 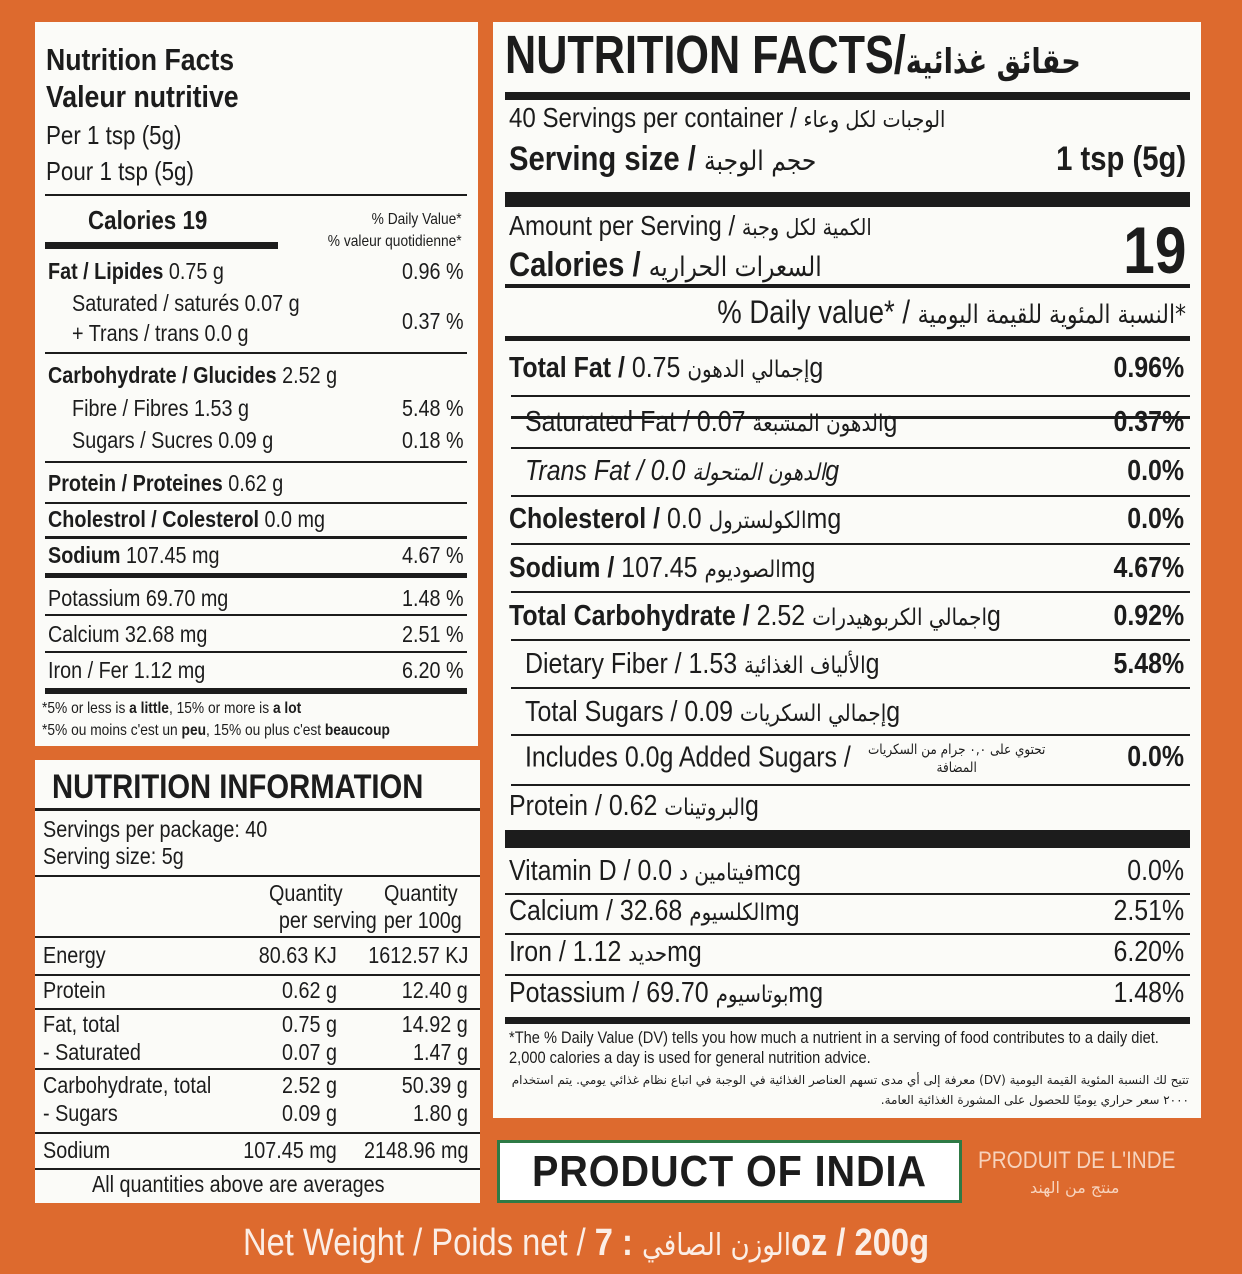 I want to click on calories-text: Calories 19, so click(x=148, y=220).